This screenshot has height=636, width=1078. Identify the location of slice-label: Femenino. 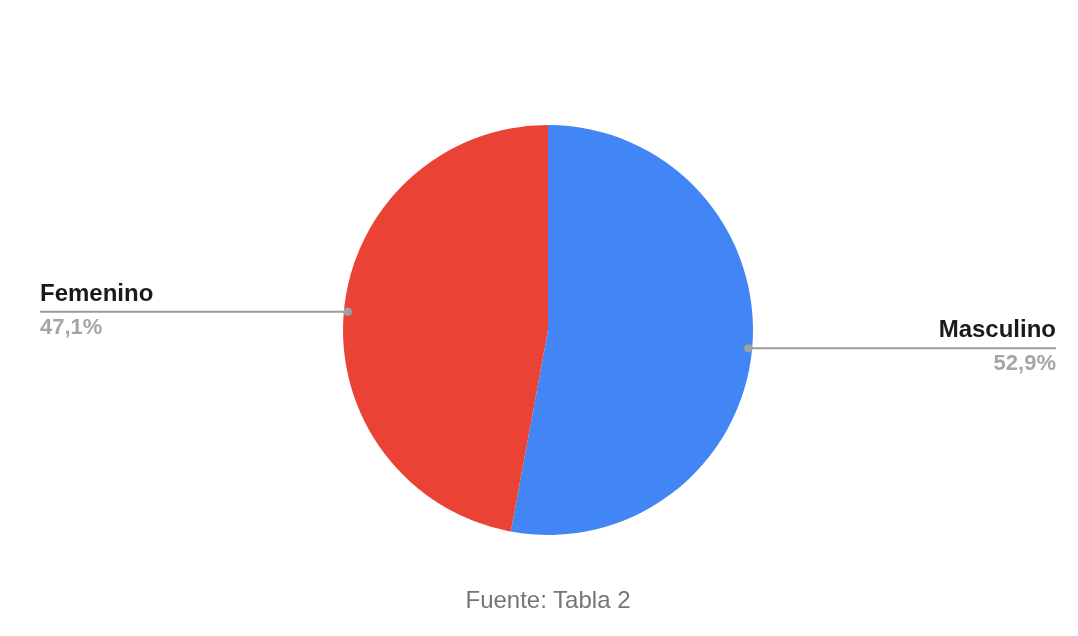
(97, 292).